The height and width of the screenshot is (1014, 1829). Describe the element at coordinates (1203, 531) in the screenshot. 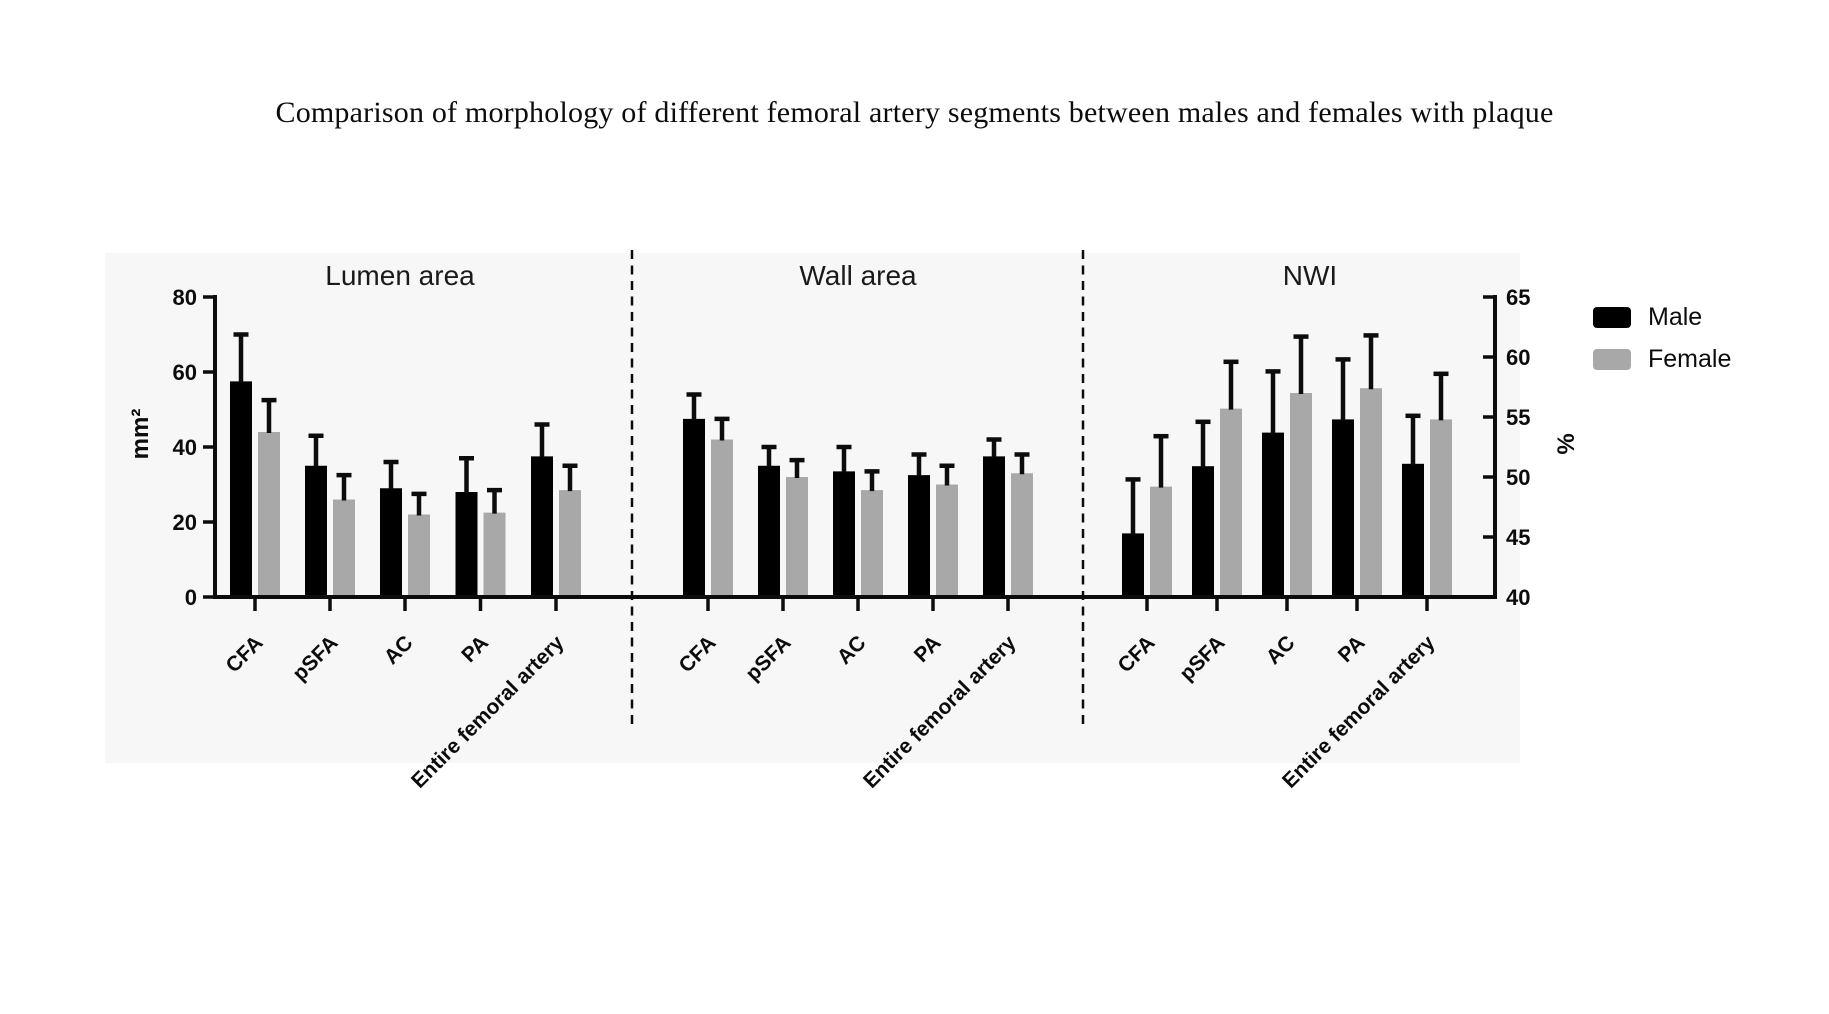

I see `bar-nwi-psfa-male` at that location.